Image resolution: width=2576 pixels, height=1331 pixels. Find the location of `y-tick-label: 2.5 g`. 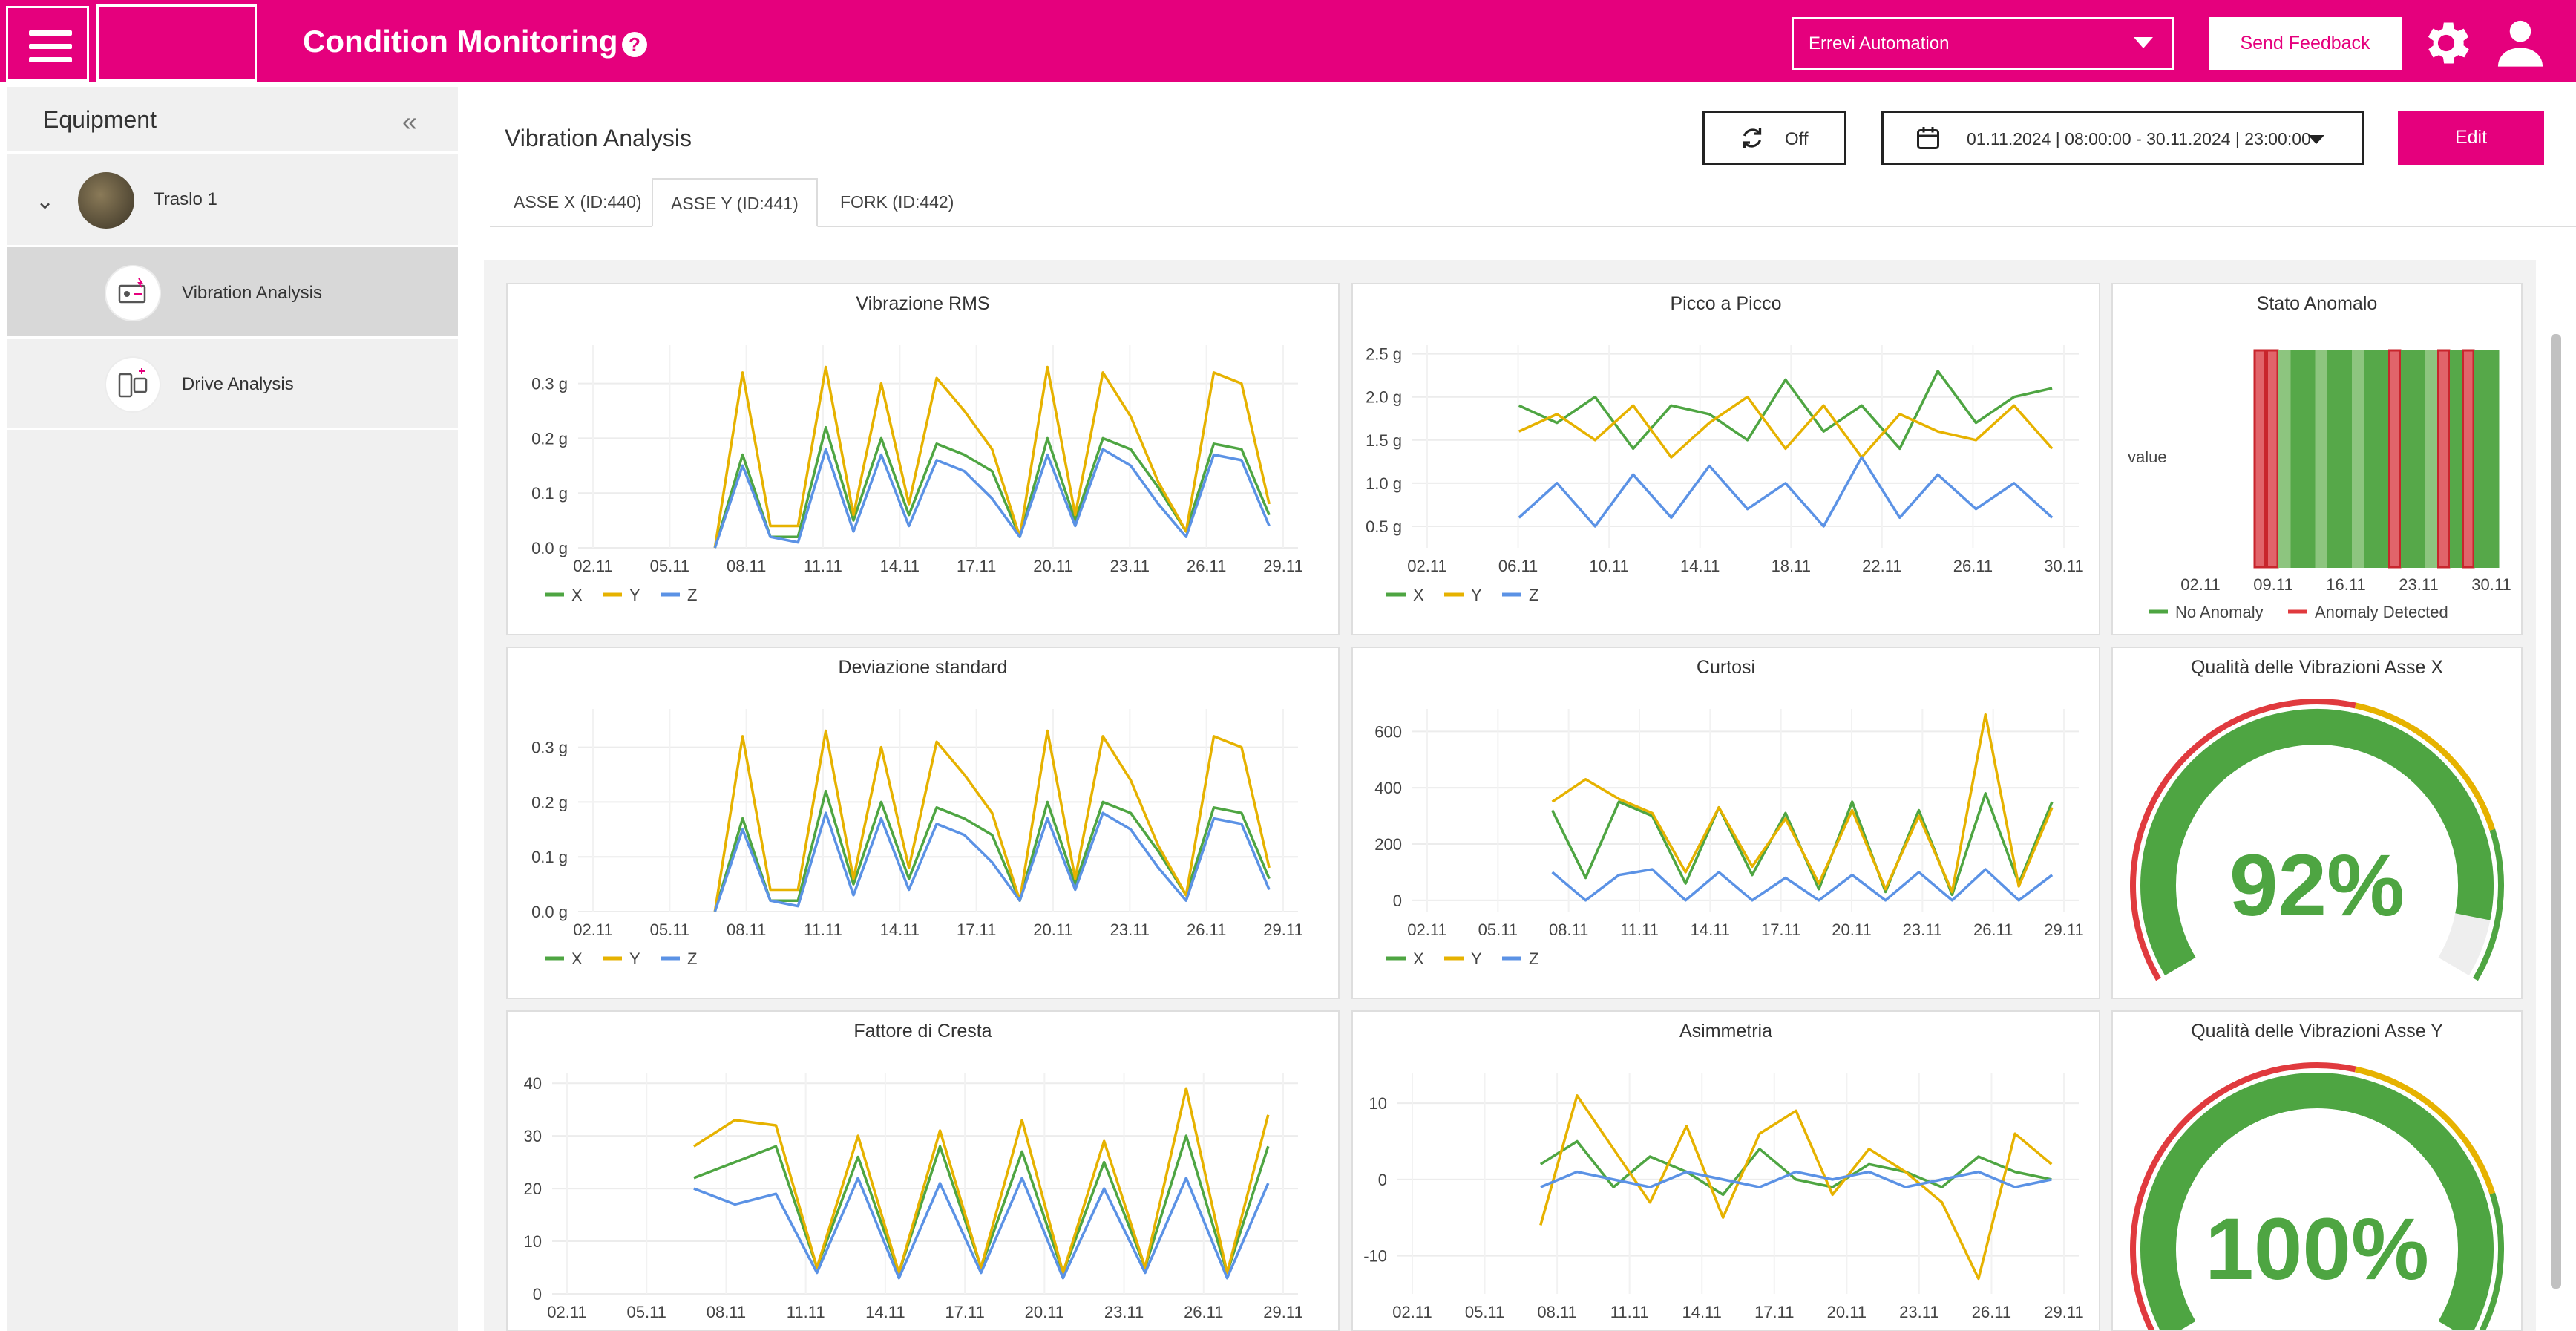

y-tick-label: 2.5 g is located at coordinates (1384, 354).